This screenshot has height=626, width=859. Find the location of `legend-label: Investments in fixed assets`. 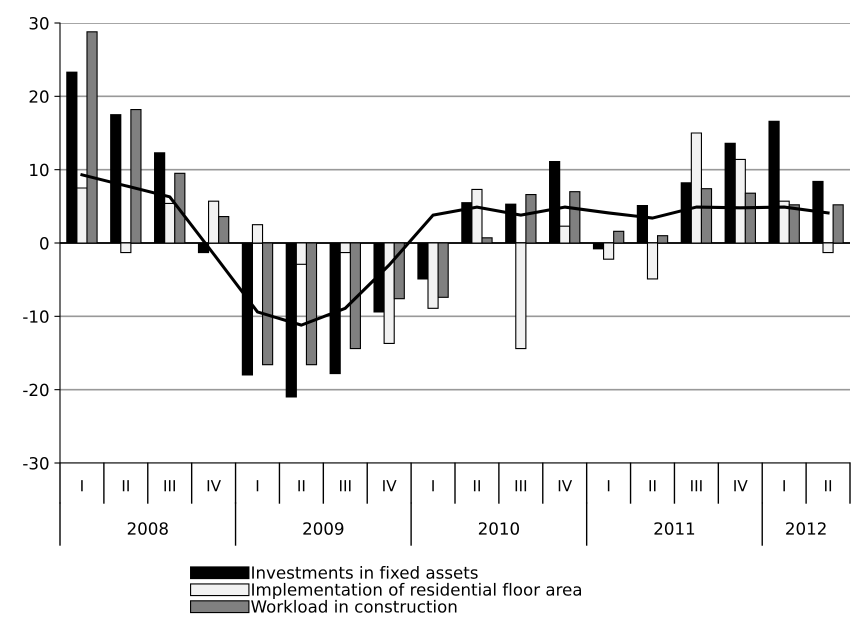

legend-label: Investments in fixed assets is located at coordinates (365, 572).